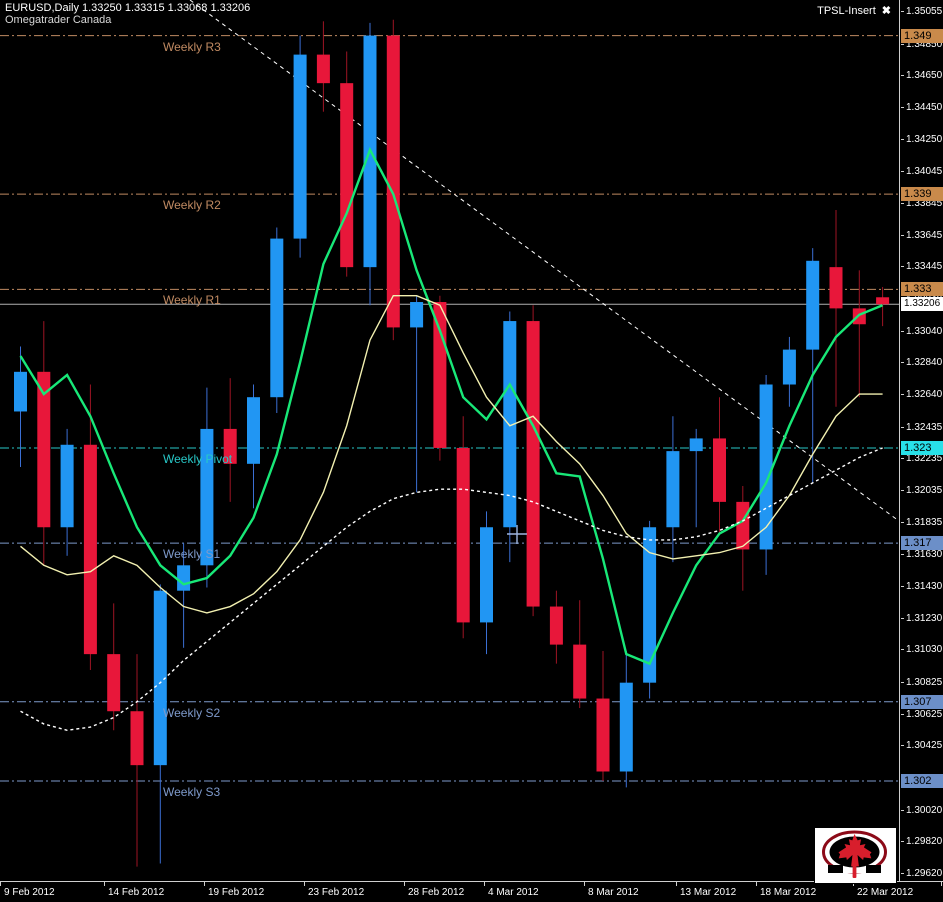 The image size is (943, 902). I want to click on price-tick-label: 1.31030, so click(924, 650).